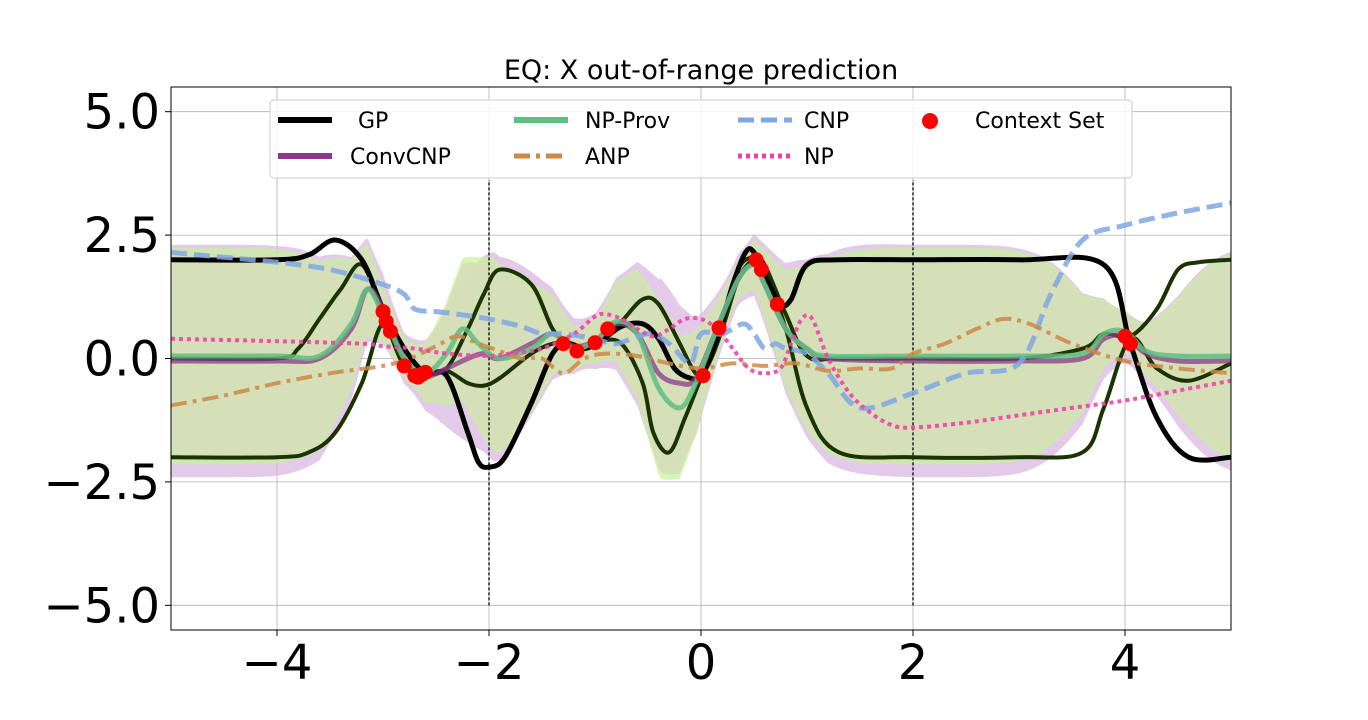 This screenshot has width=1368, height=720. What do you see at coordinates (122, 236) in the screenshot?
I see `y-tick-label: 2.5` at bounding box center [122, 236].